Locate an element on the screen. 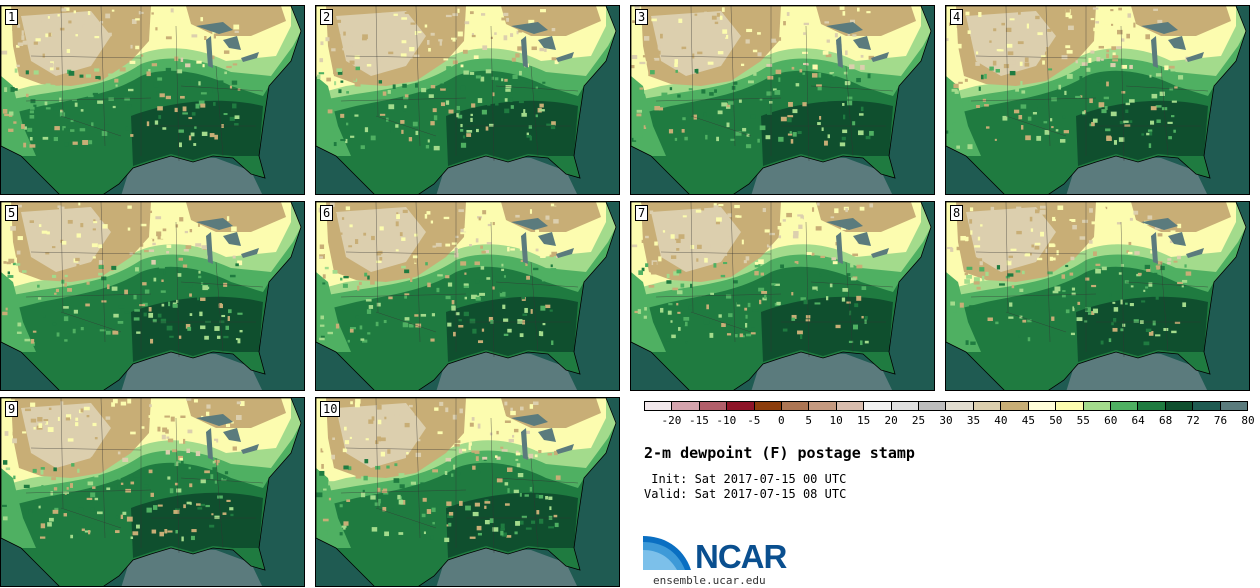 The height and width of the screenshot is (588, 1260). ensemble-member-panel: 3 is located at coordinates (782, 100).